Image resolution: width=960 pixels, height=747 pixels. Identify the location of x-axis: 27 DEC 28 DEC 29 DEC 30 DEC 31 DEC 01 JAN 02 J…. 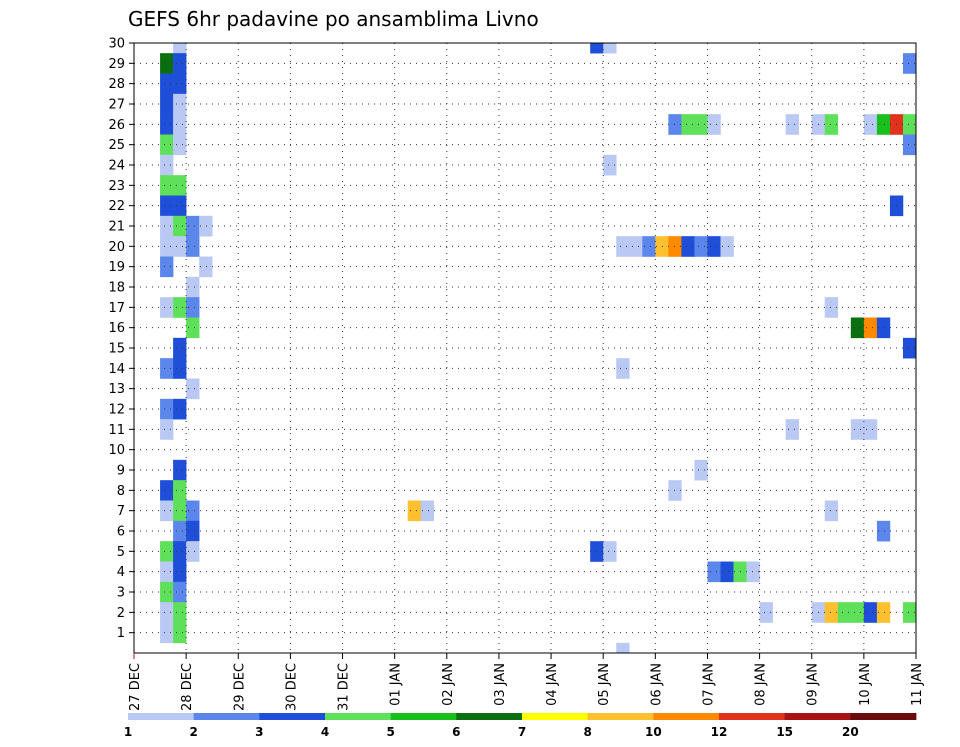
(526, 682).